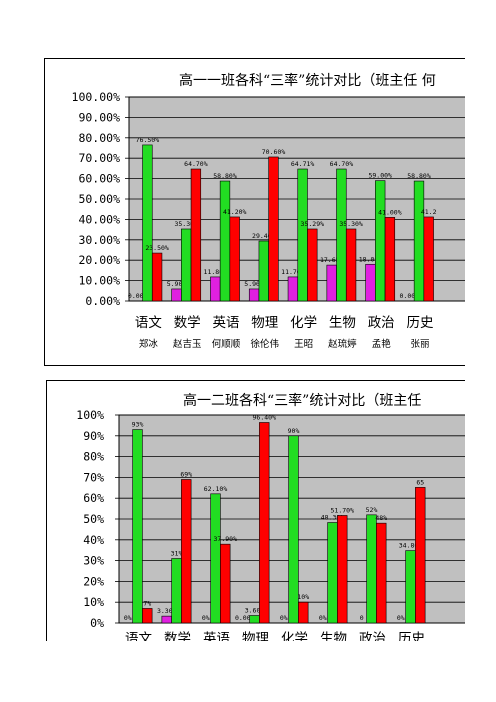 The width and height of the screenshot is (496, 702). I want to click on y-tick-label: 70.00%, so click(99, 158).